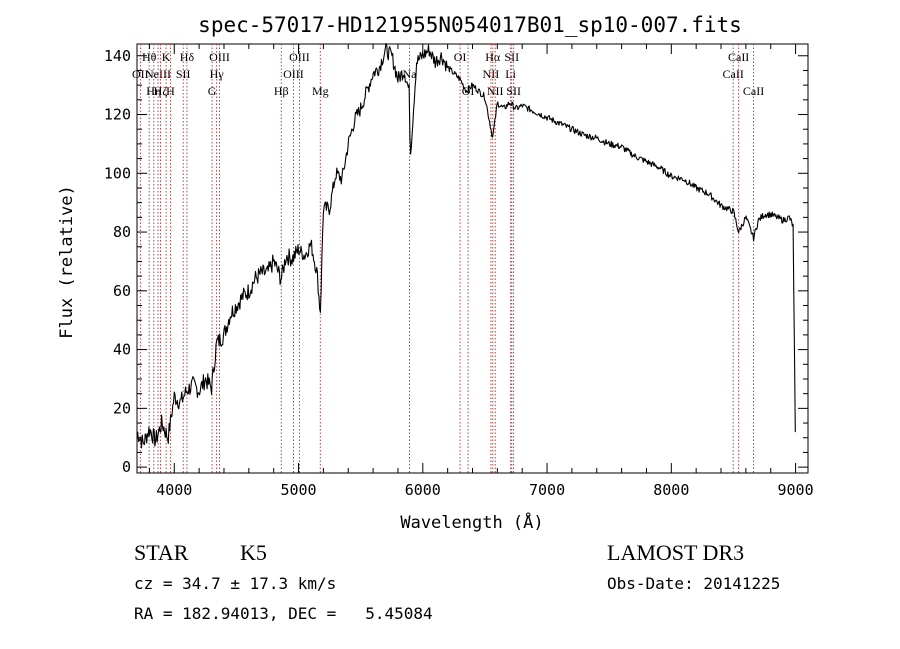 Image resolution: width=900 pixels, height=649 pixels. I want to click on obs-date: Obs-Date: 20141225, so click(693, 583).